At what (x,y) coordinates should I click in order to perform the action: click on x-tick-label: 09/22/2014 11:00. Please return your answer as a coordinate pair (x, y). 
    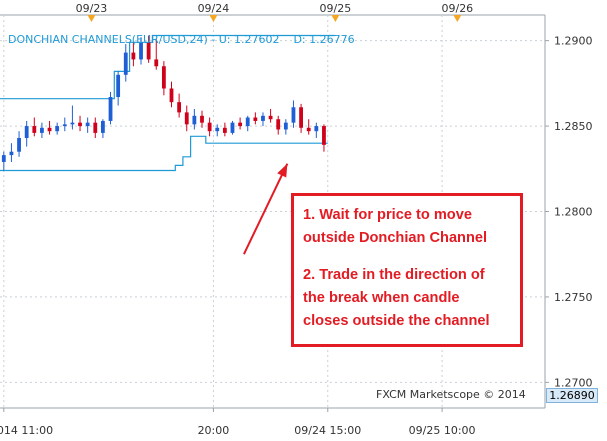
    Looking at the image, I should click on (26, 430).